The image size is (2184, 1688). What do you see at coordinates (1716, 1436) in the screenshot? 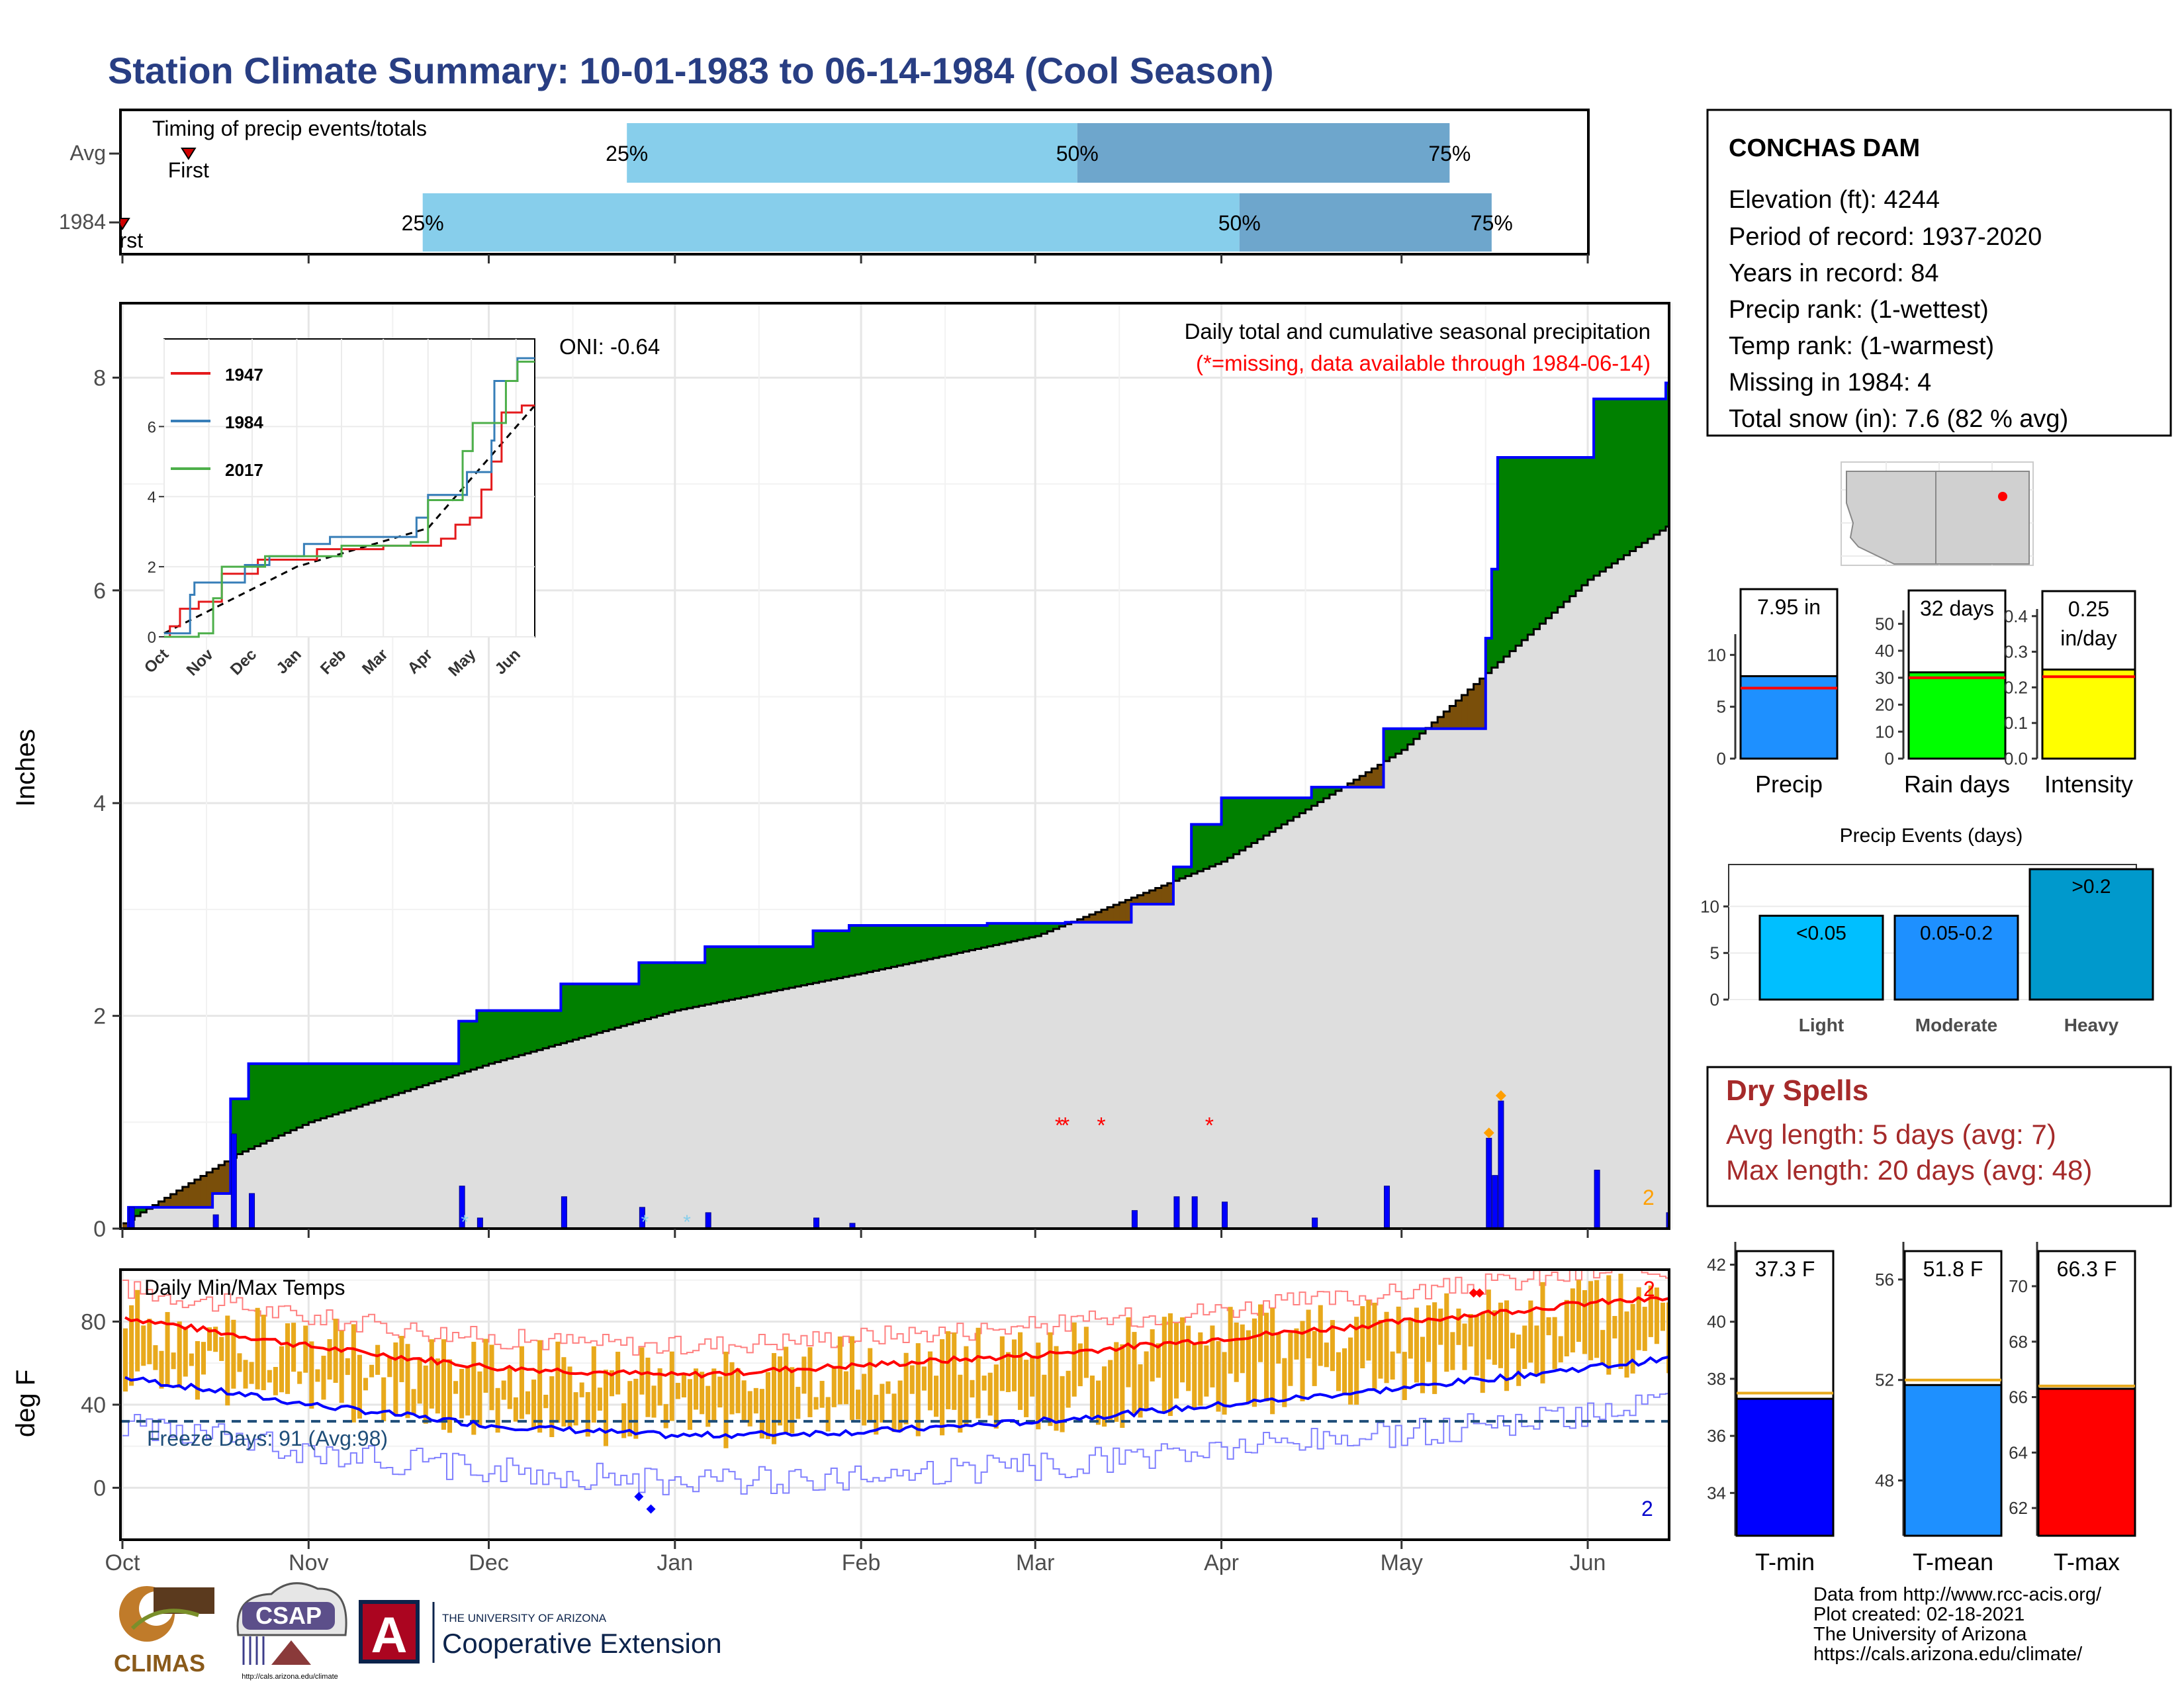
I see `tmin-summary-tick-label: 36` at bounding box center [1716, 1436].